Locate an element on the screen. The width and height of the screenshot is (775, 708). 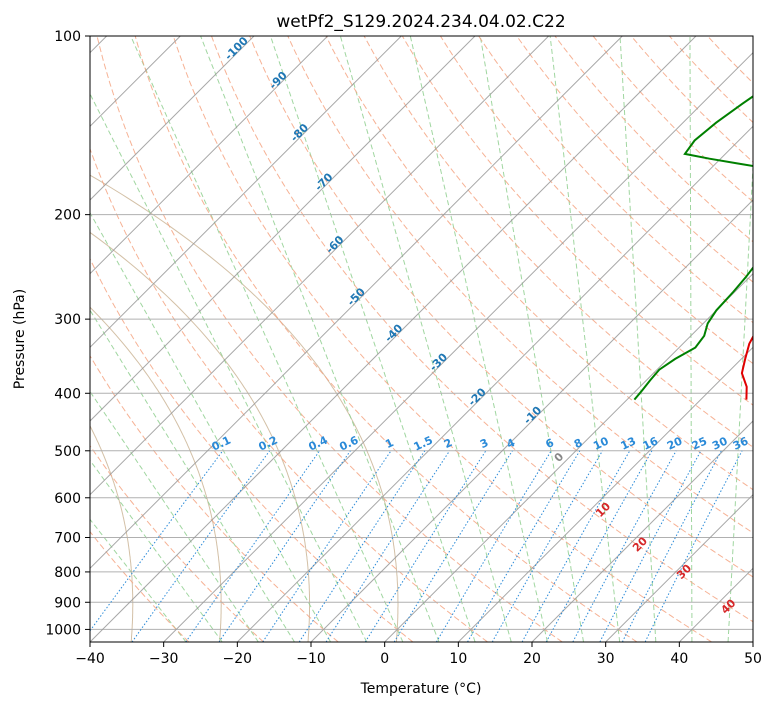
y-tick-label: 200 is located at coordinates (67, 216).